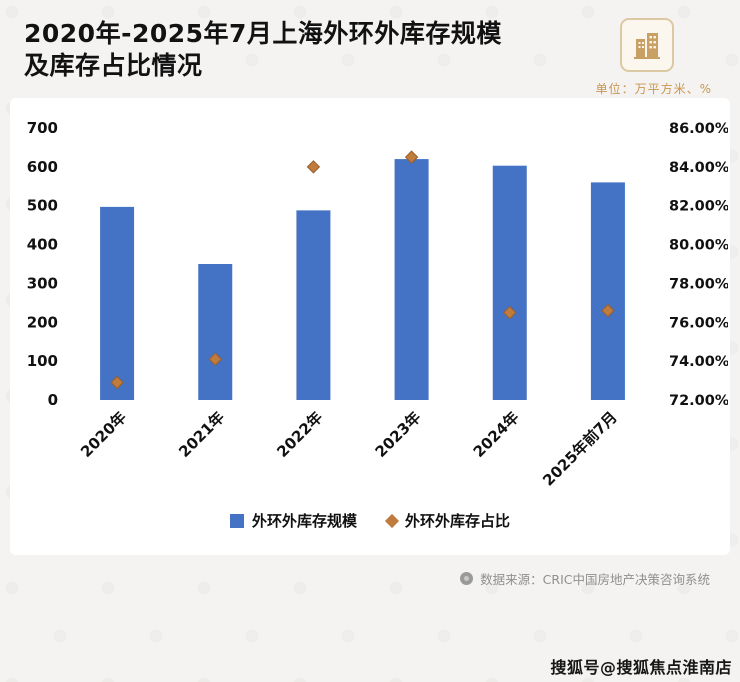 The height and width of the screenshot is (682, 740). What do you see at coordinates (641, 667) in the screenshot?
I see `watermark-text: 搜狐号@搜狐焦点淮南店` at bounding box center [641, 667].